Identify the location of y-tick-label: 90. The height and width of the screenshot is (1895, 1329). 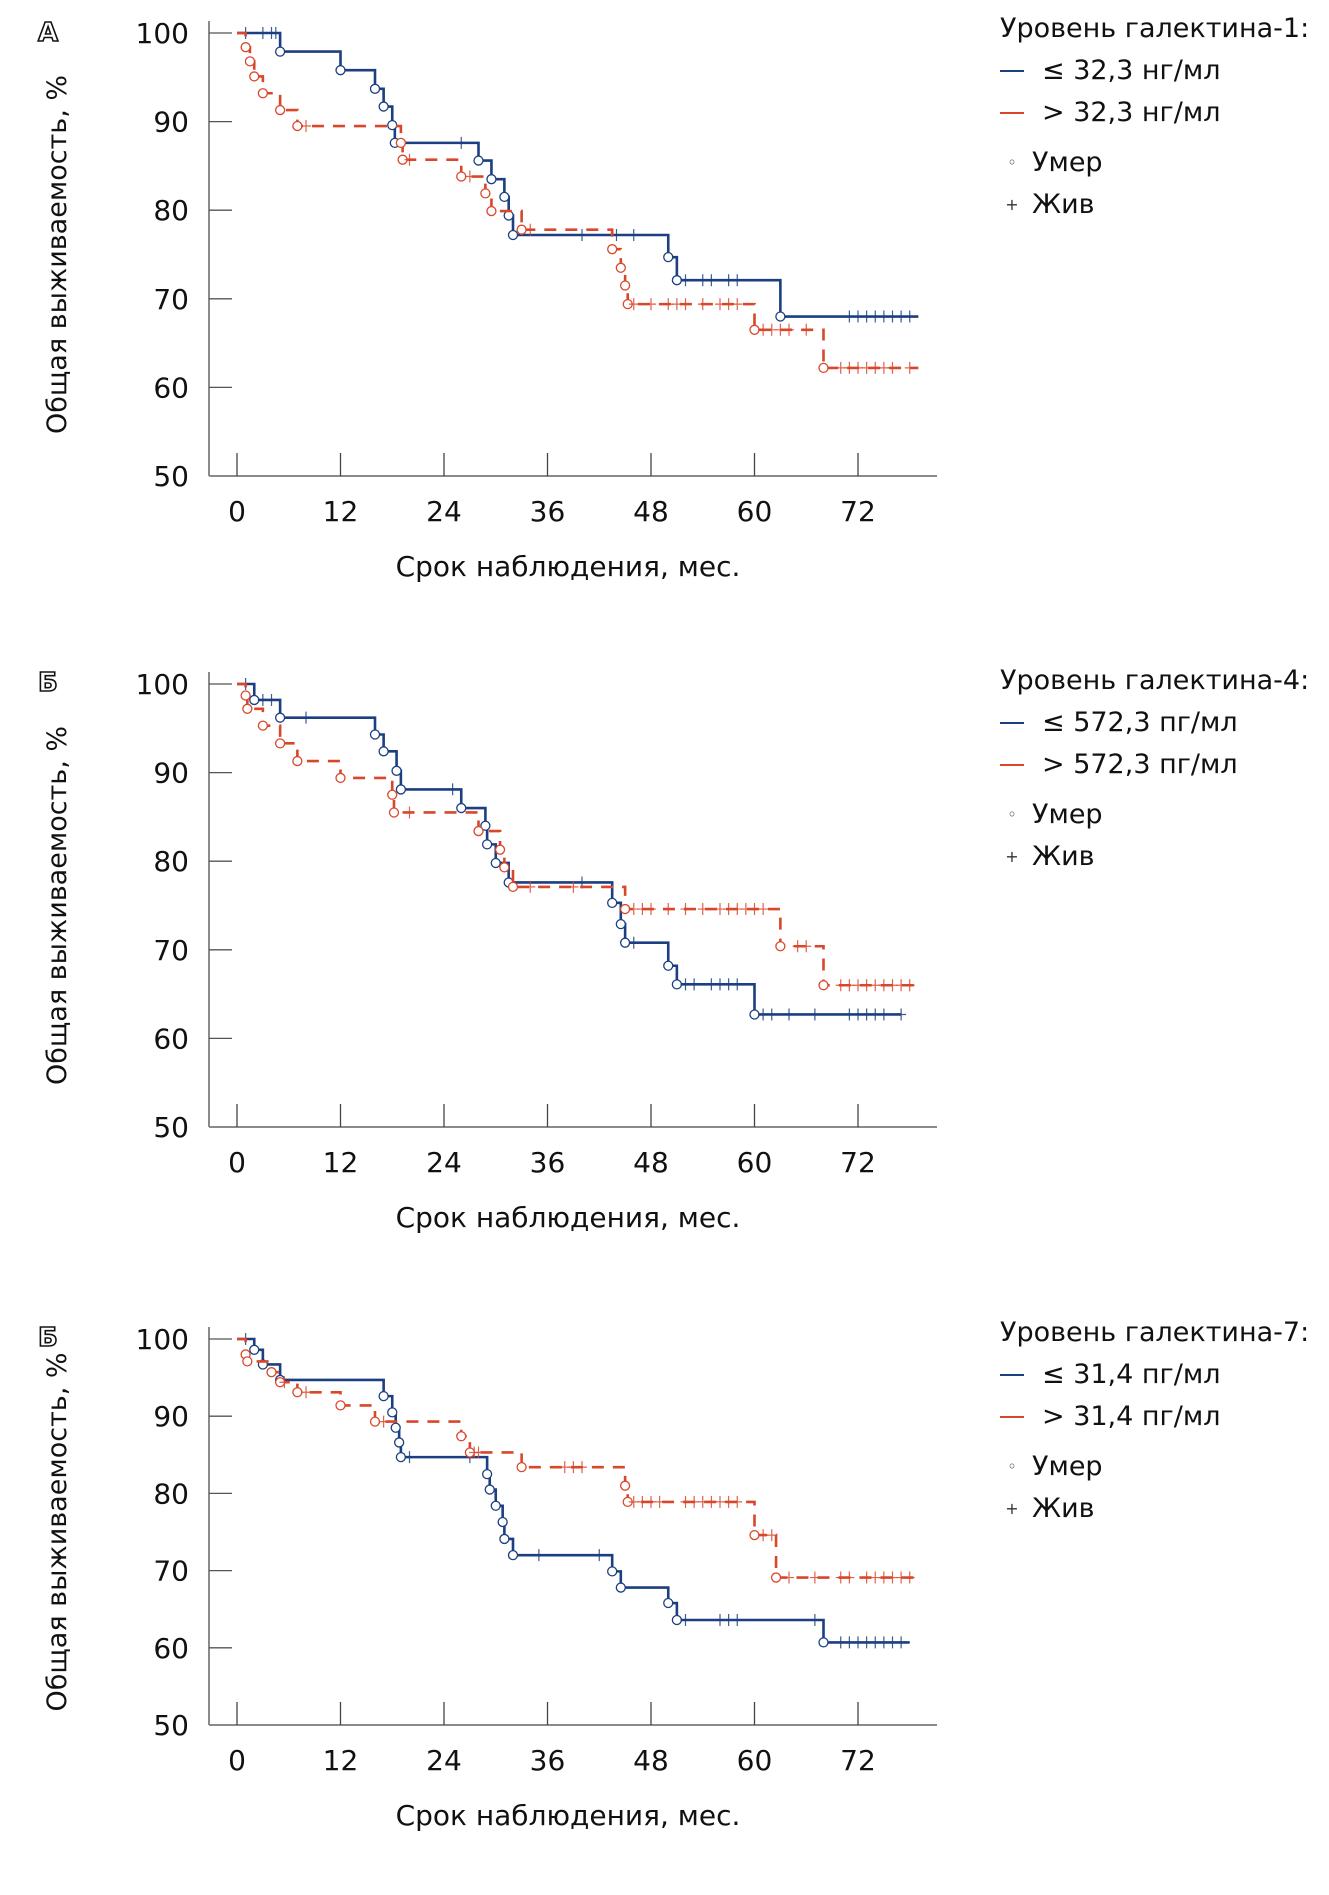
(171, 1416).